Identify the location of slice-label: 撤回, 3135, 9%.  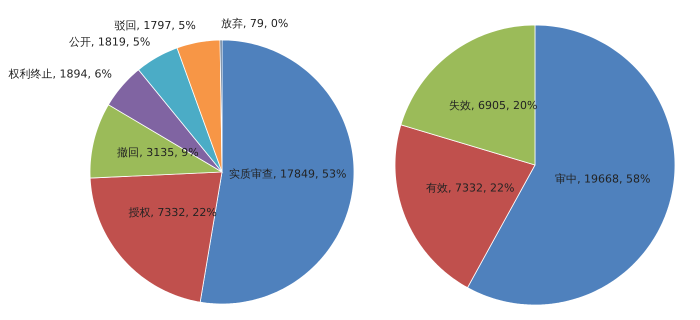
(158, 153).